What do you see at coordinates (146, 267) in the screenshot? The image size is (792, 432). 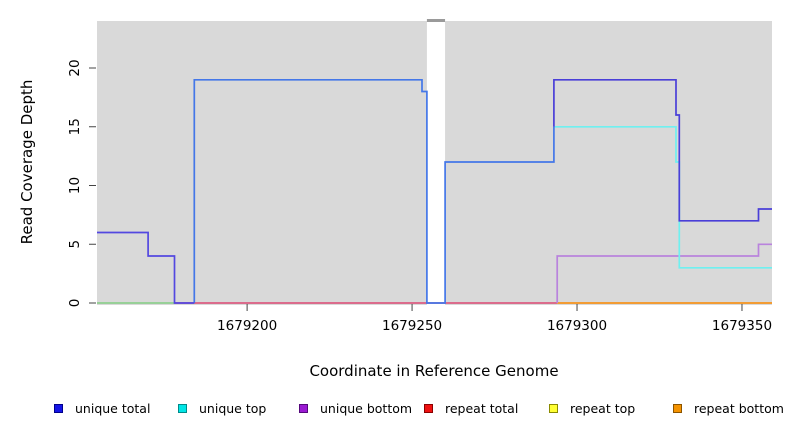 I see `unique-total-line-left` at bounding box center [146, 267].